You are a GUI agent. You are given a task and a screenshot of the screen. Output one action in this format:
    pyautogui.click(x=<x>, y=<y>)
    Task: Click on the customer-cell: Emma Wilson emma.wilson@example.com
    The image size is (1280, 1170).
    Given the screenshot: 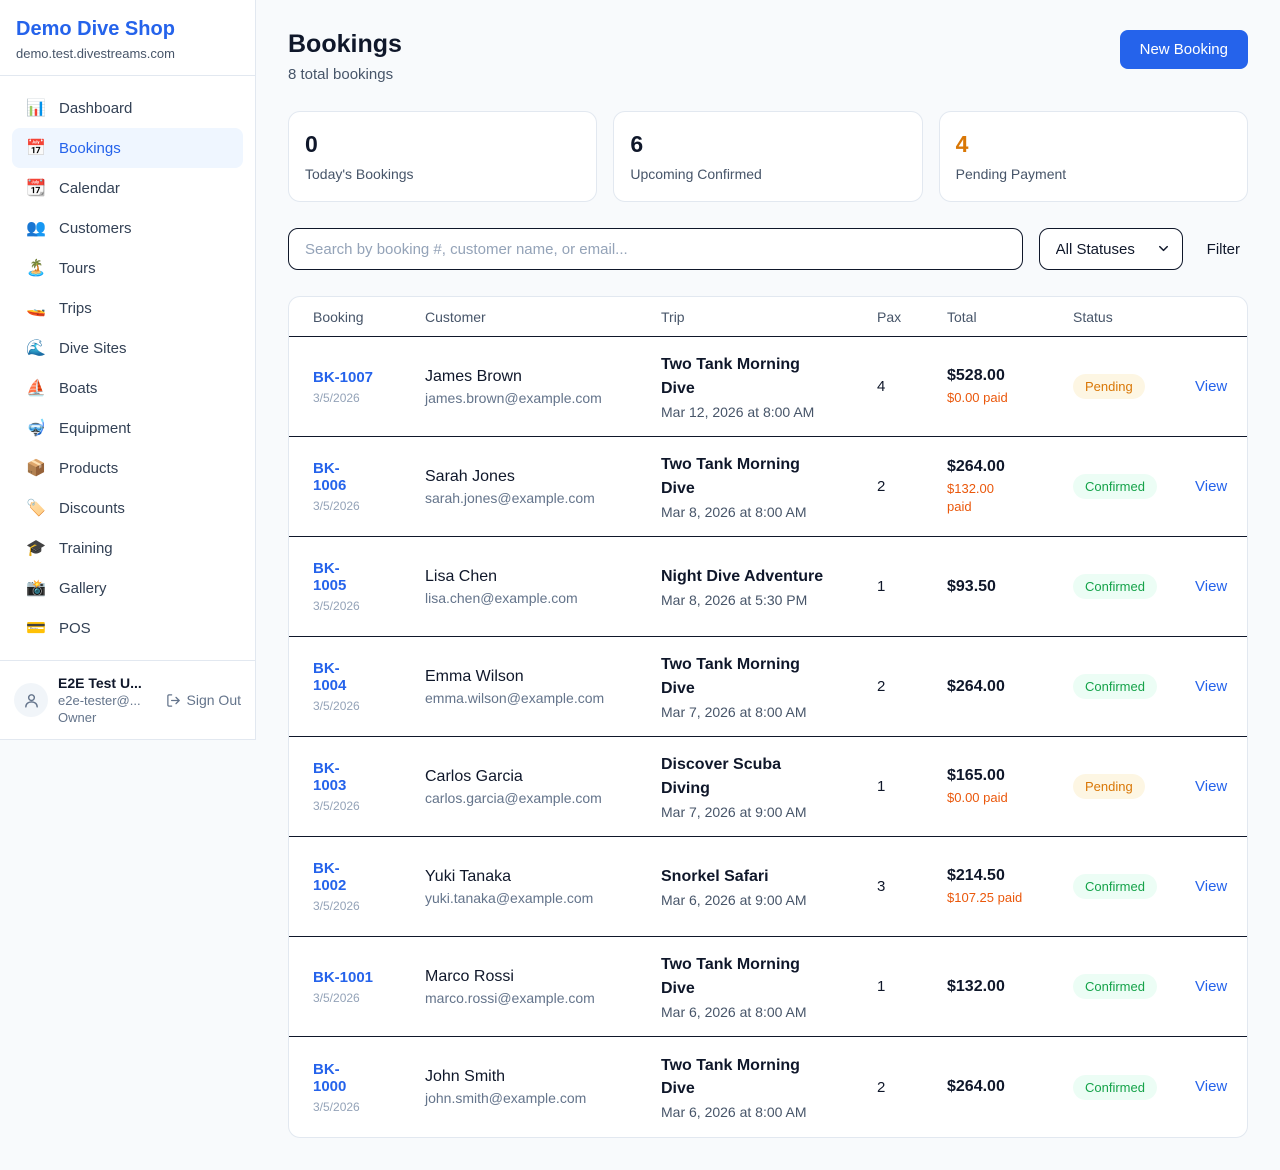 What is the action you would take?
    pyautogui.click(x=543, y=687)
    